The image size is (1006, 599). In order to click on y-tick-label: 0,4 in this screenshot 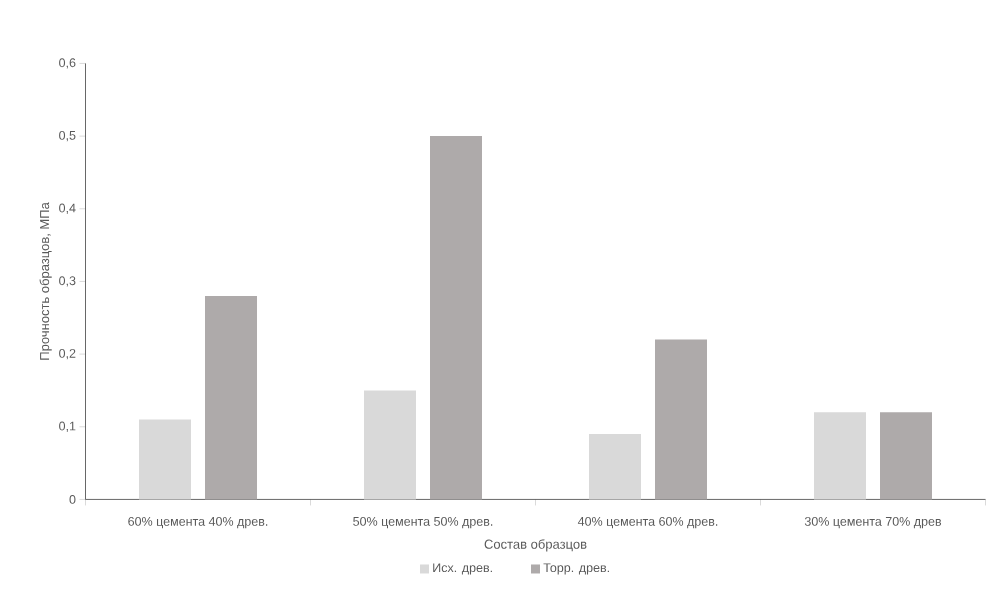, I will do `click(67, 208)`.